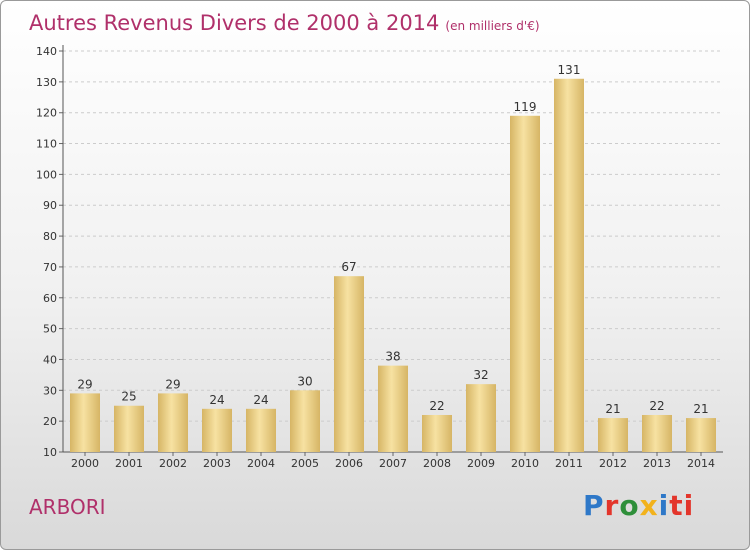  I want to click on x-tick-label: 2013, so click(657, 463).